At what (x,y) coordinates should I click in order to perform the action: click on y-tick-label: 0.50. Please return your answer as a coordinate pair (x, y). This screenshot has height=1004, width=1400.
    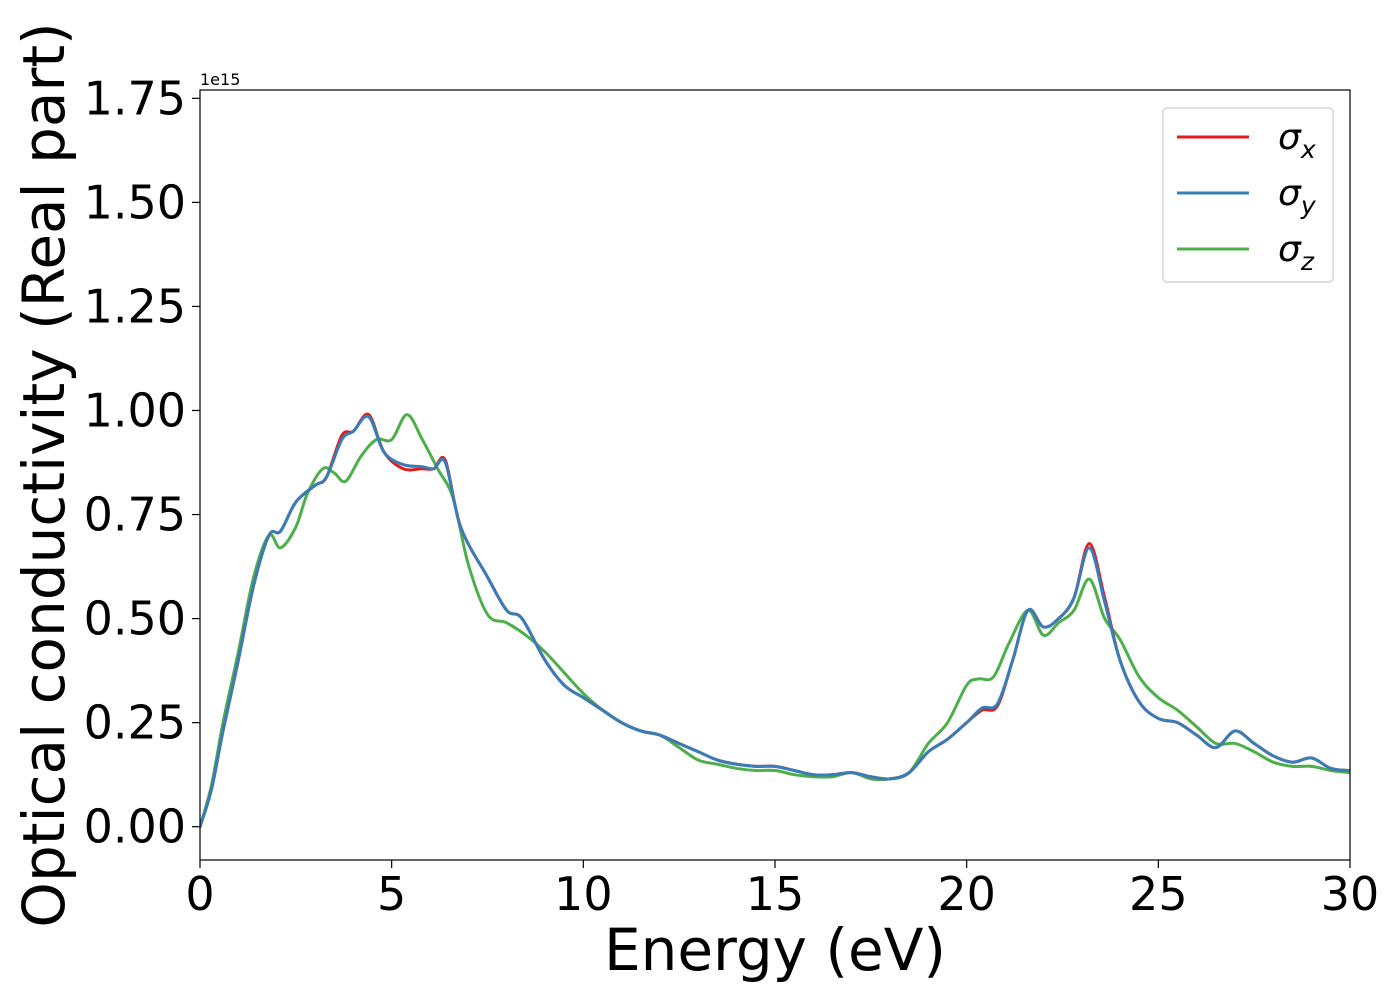
    Looking at the image, I should click on (135, 619).